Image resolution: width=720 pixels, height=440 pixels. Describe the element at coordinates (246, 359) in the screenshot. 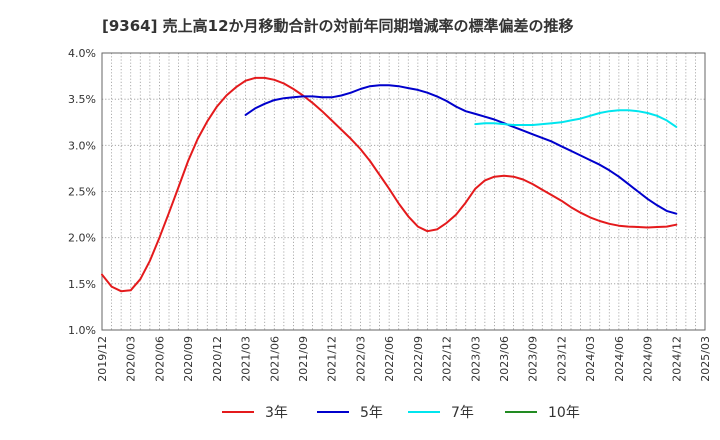

I see `x-tick-label: 2021/03` at that location.